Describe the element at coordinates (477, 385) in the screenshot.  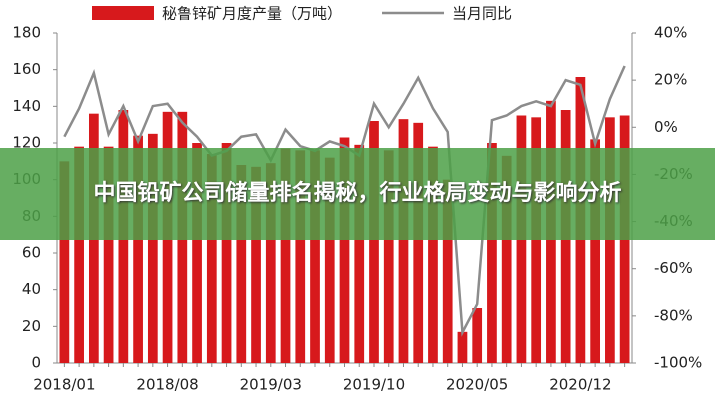
I see `x-tick-label: 2020/05` at that location.